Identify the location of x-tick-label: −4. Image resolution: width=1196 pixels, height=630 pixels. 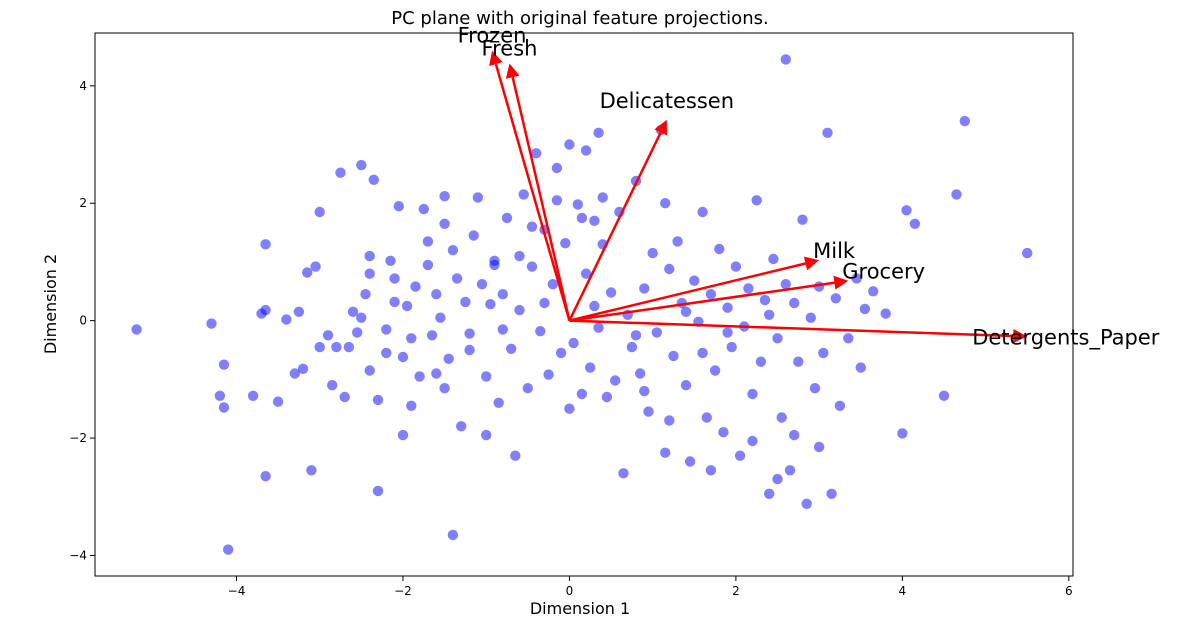
(237, 591).